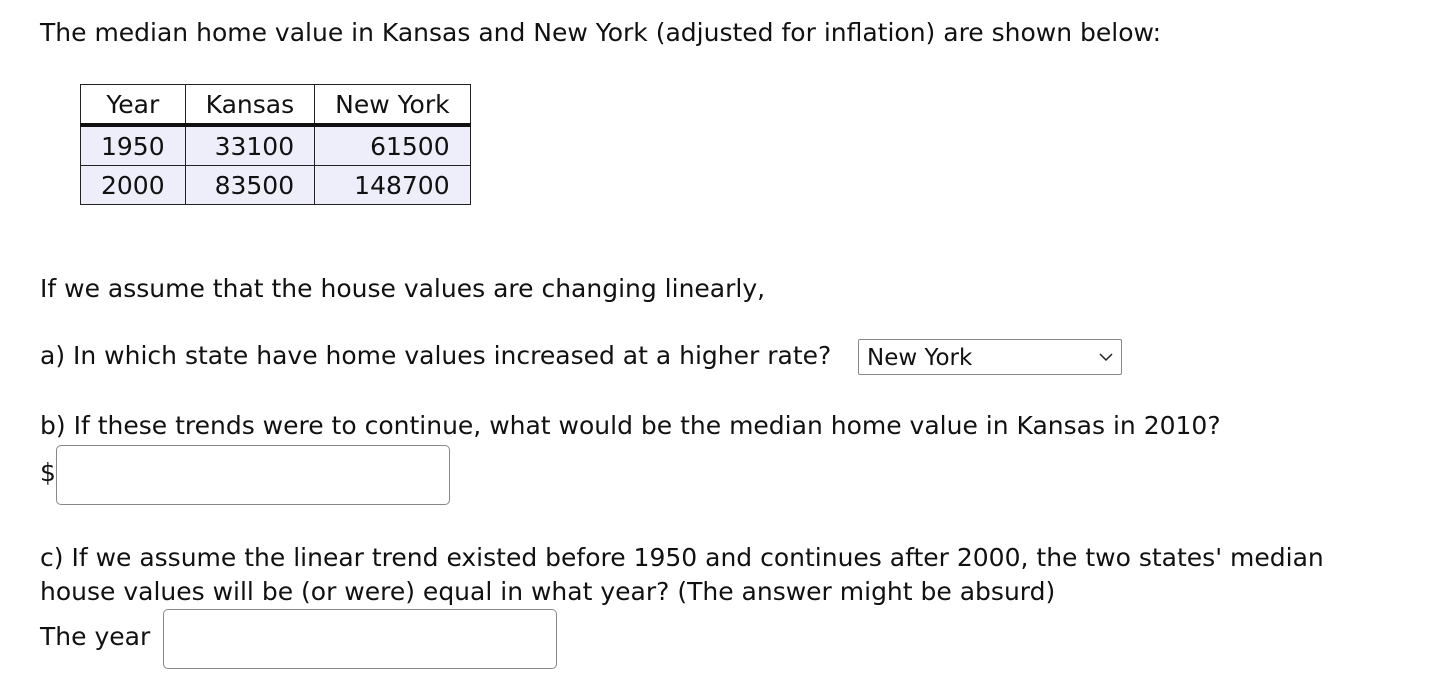 This screenshot has width=1432, height=682. I want to click on answer-c-input, so click(360, 639).